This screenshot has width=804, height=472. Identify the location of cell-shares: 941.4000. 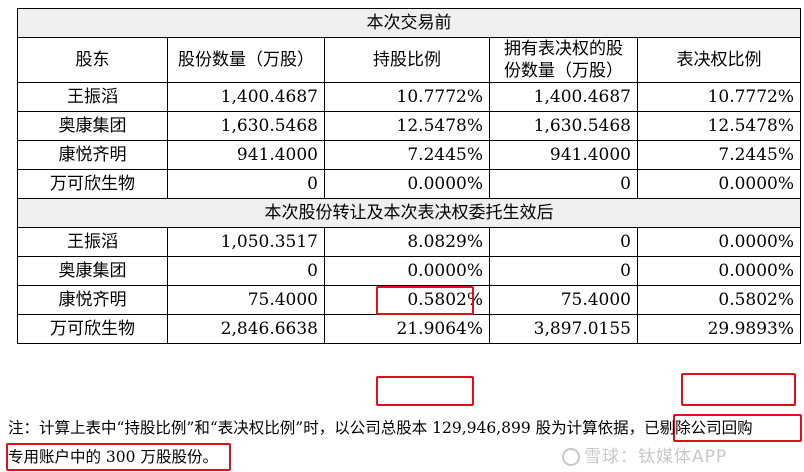
(246, 155).